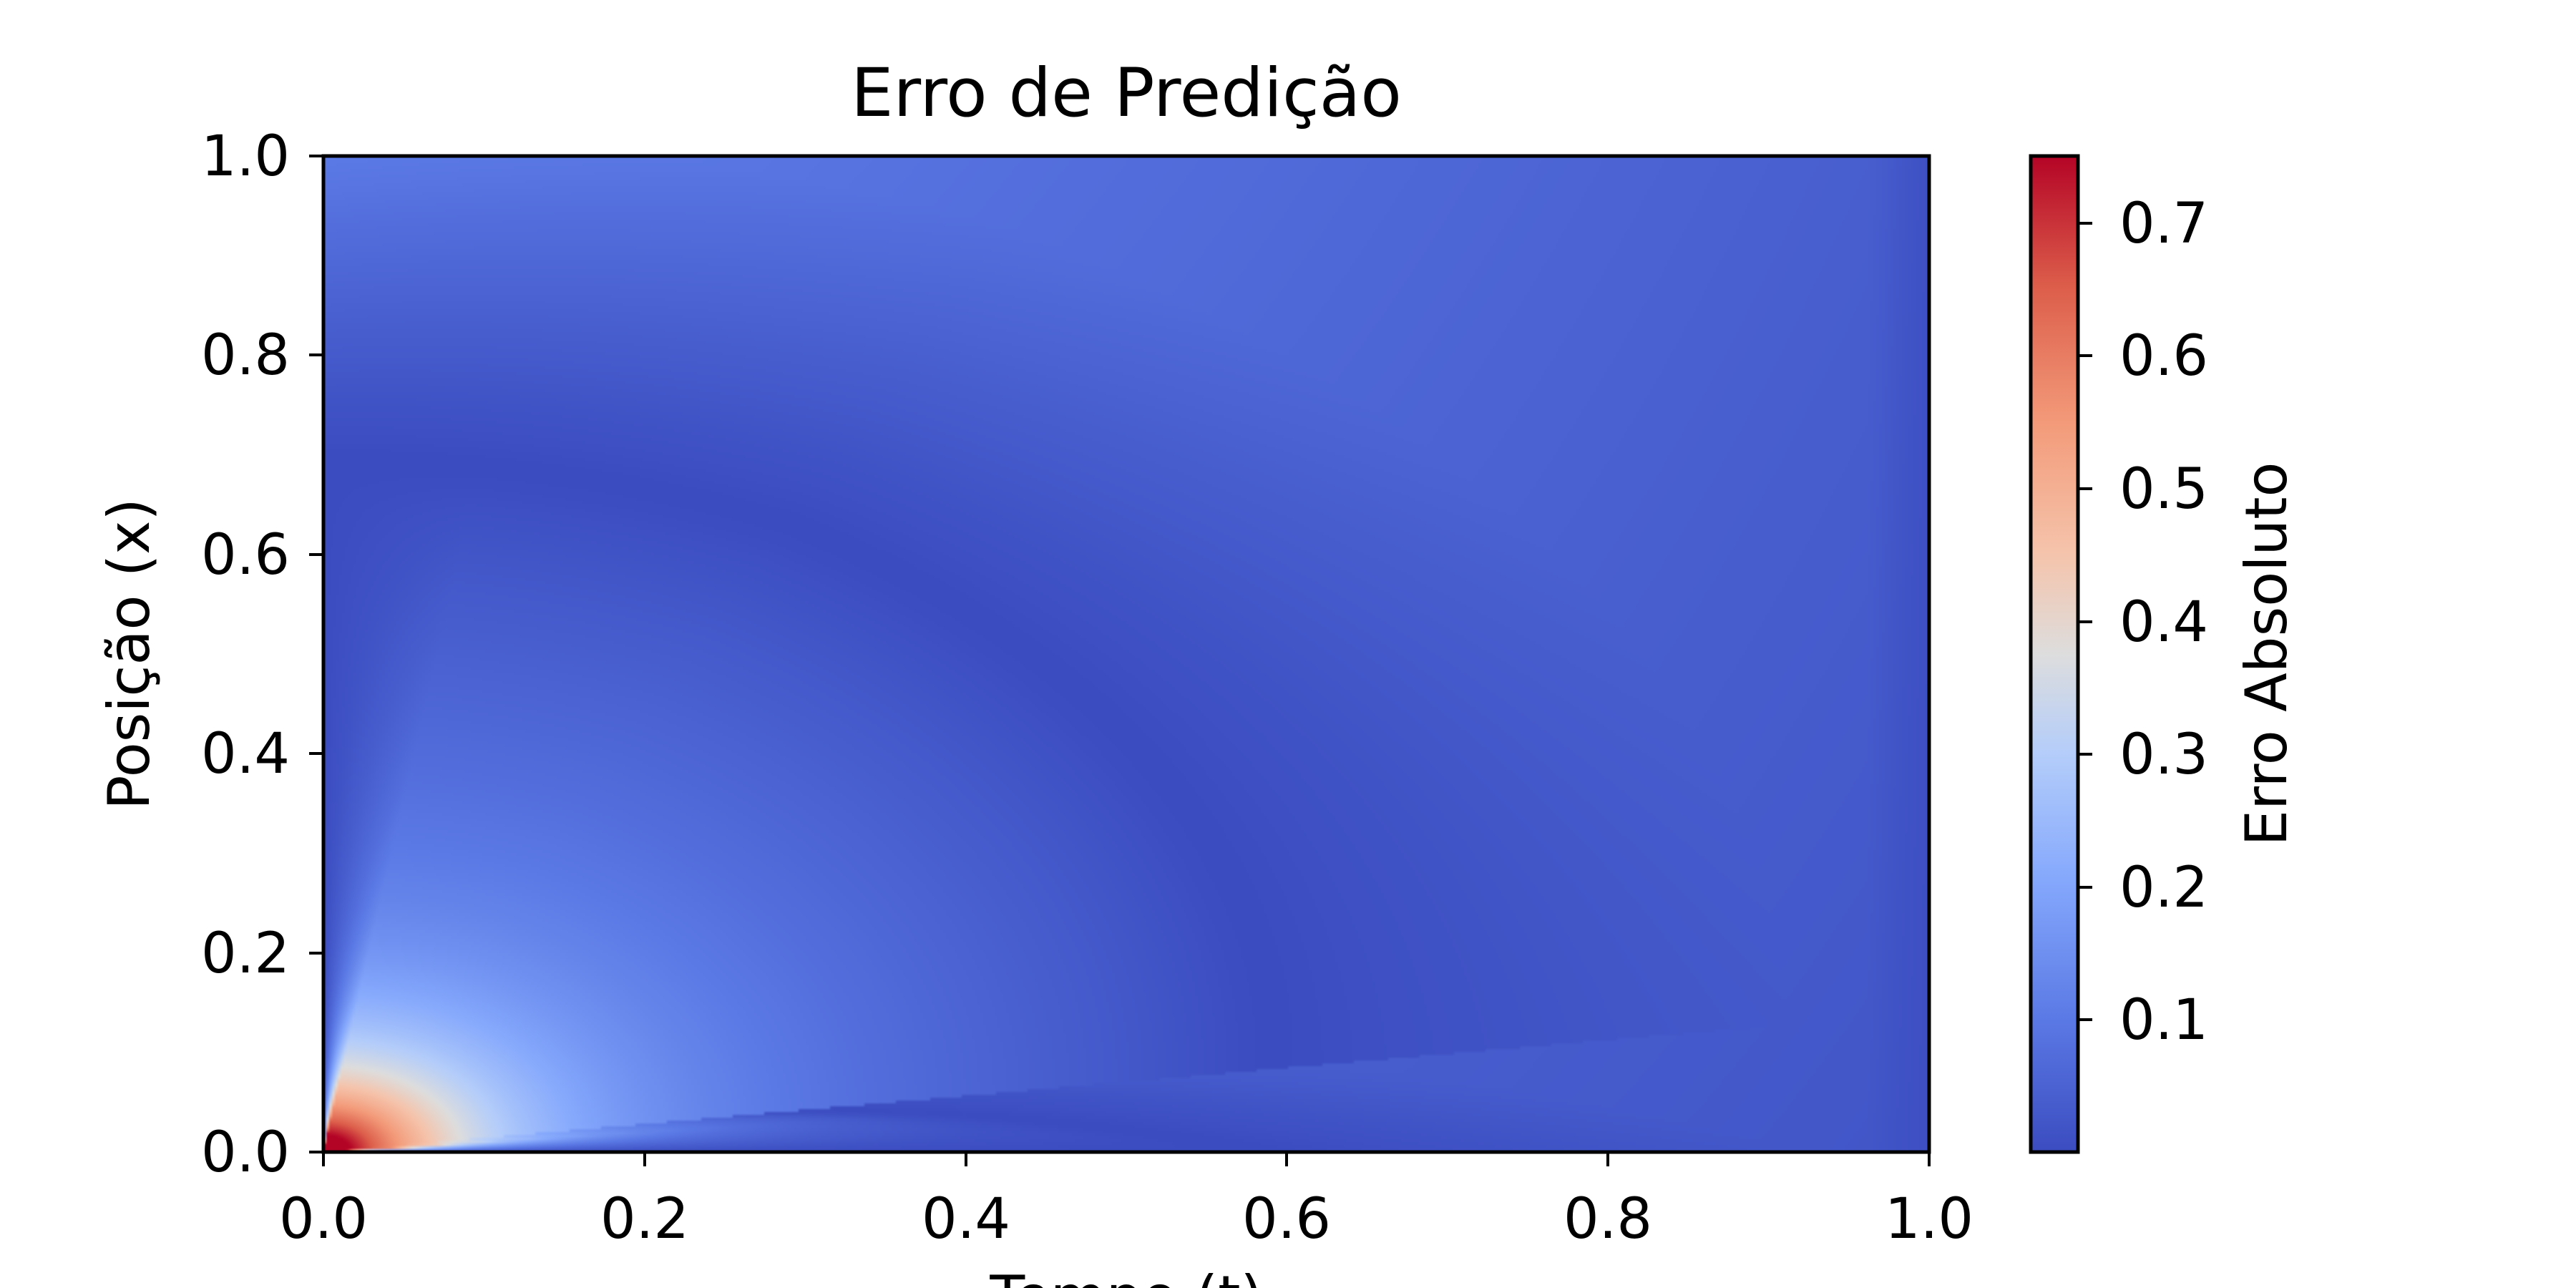 Image resolution: width=2576 pixels, height=1288 pixels. I want to click on colorbar-tick-label: 0.2, so click(2163, 888).